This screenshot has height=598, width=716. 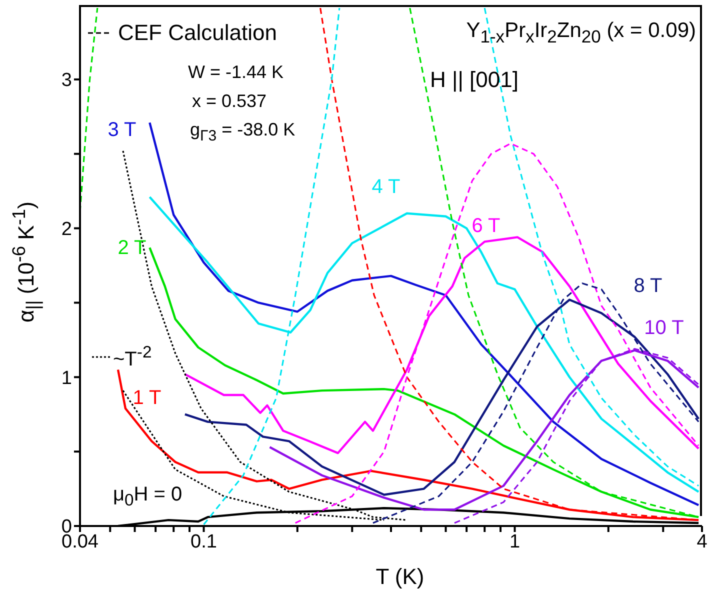 What do you see at coordinates (474, 79) in the screenshot?
I see `annotation: H || [001]` at bounding box center [474, 79].